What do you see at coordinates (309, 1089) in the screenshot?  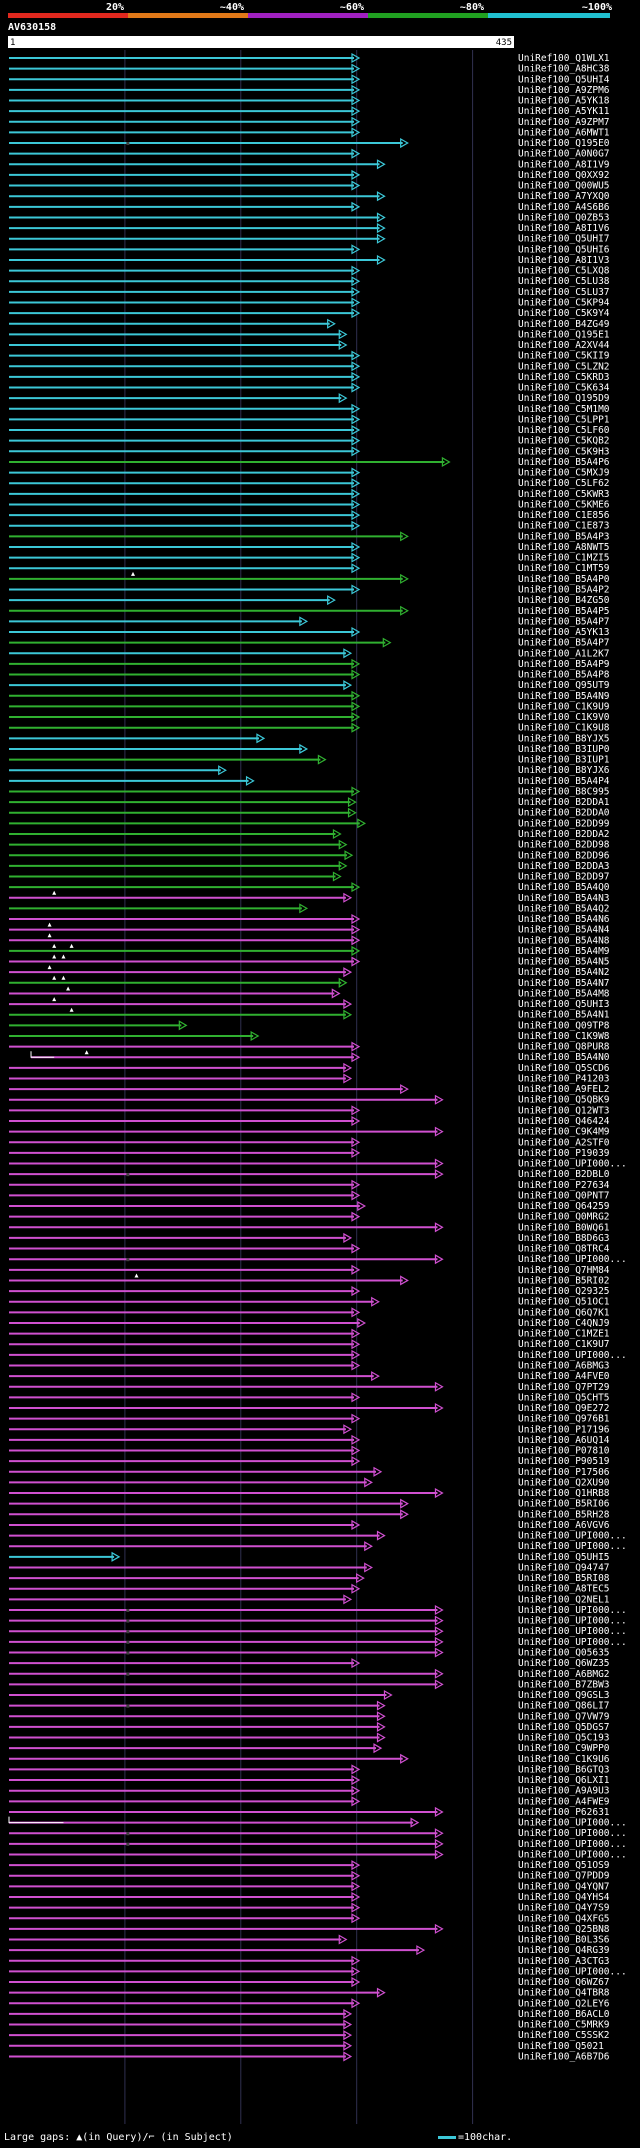 I see `hit-row: UniRef100_A9FEL2` at bounding box center [309, 1089].